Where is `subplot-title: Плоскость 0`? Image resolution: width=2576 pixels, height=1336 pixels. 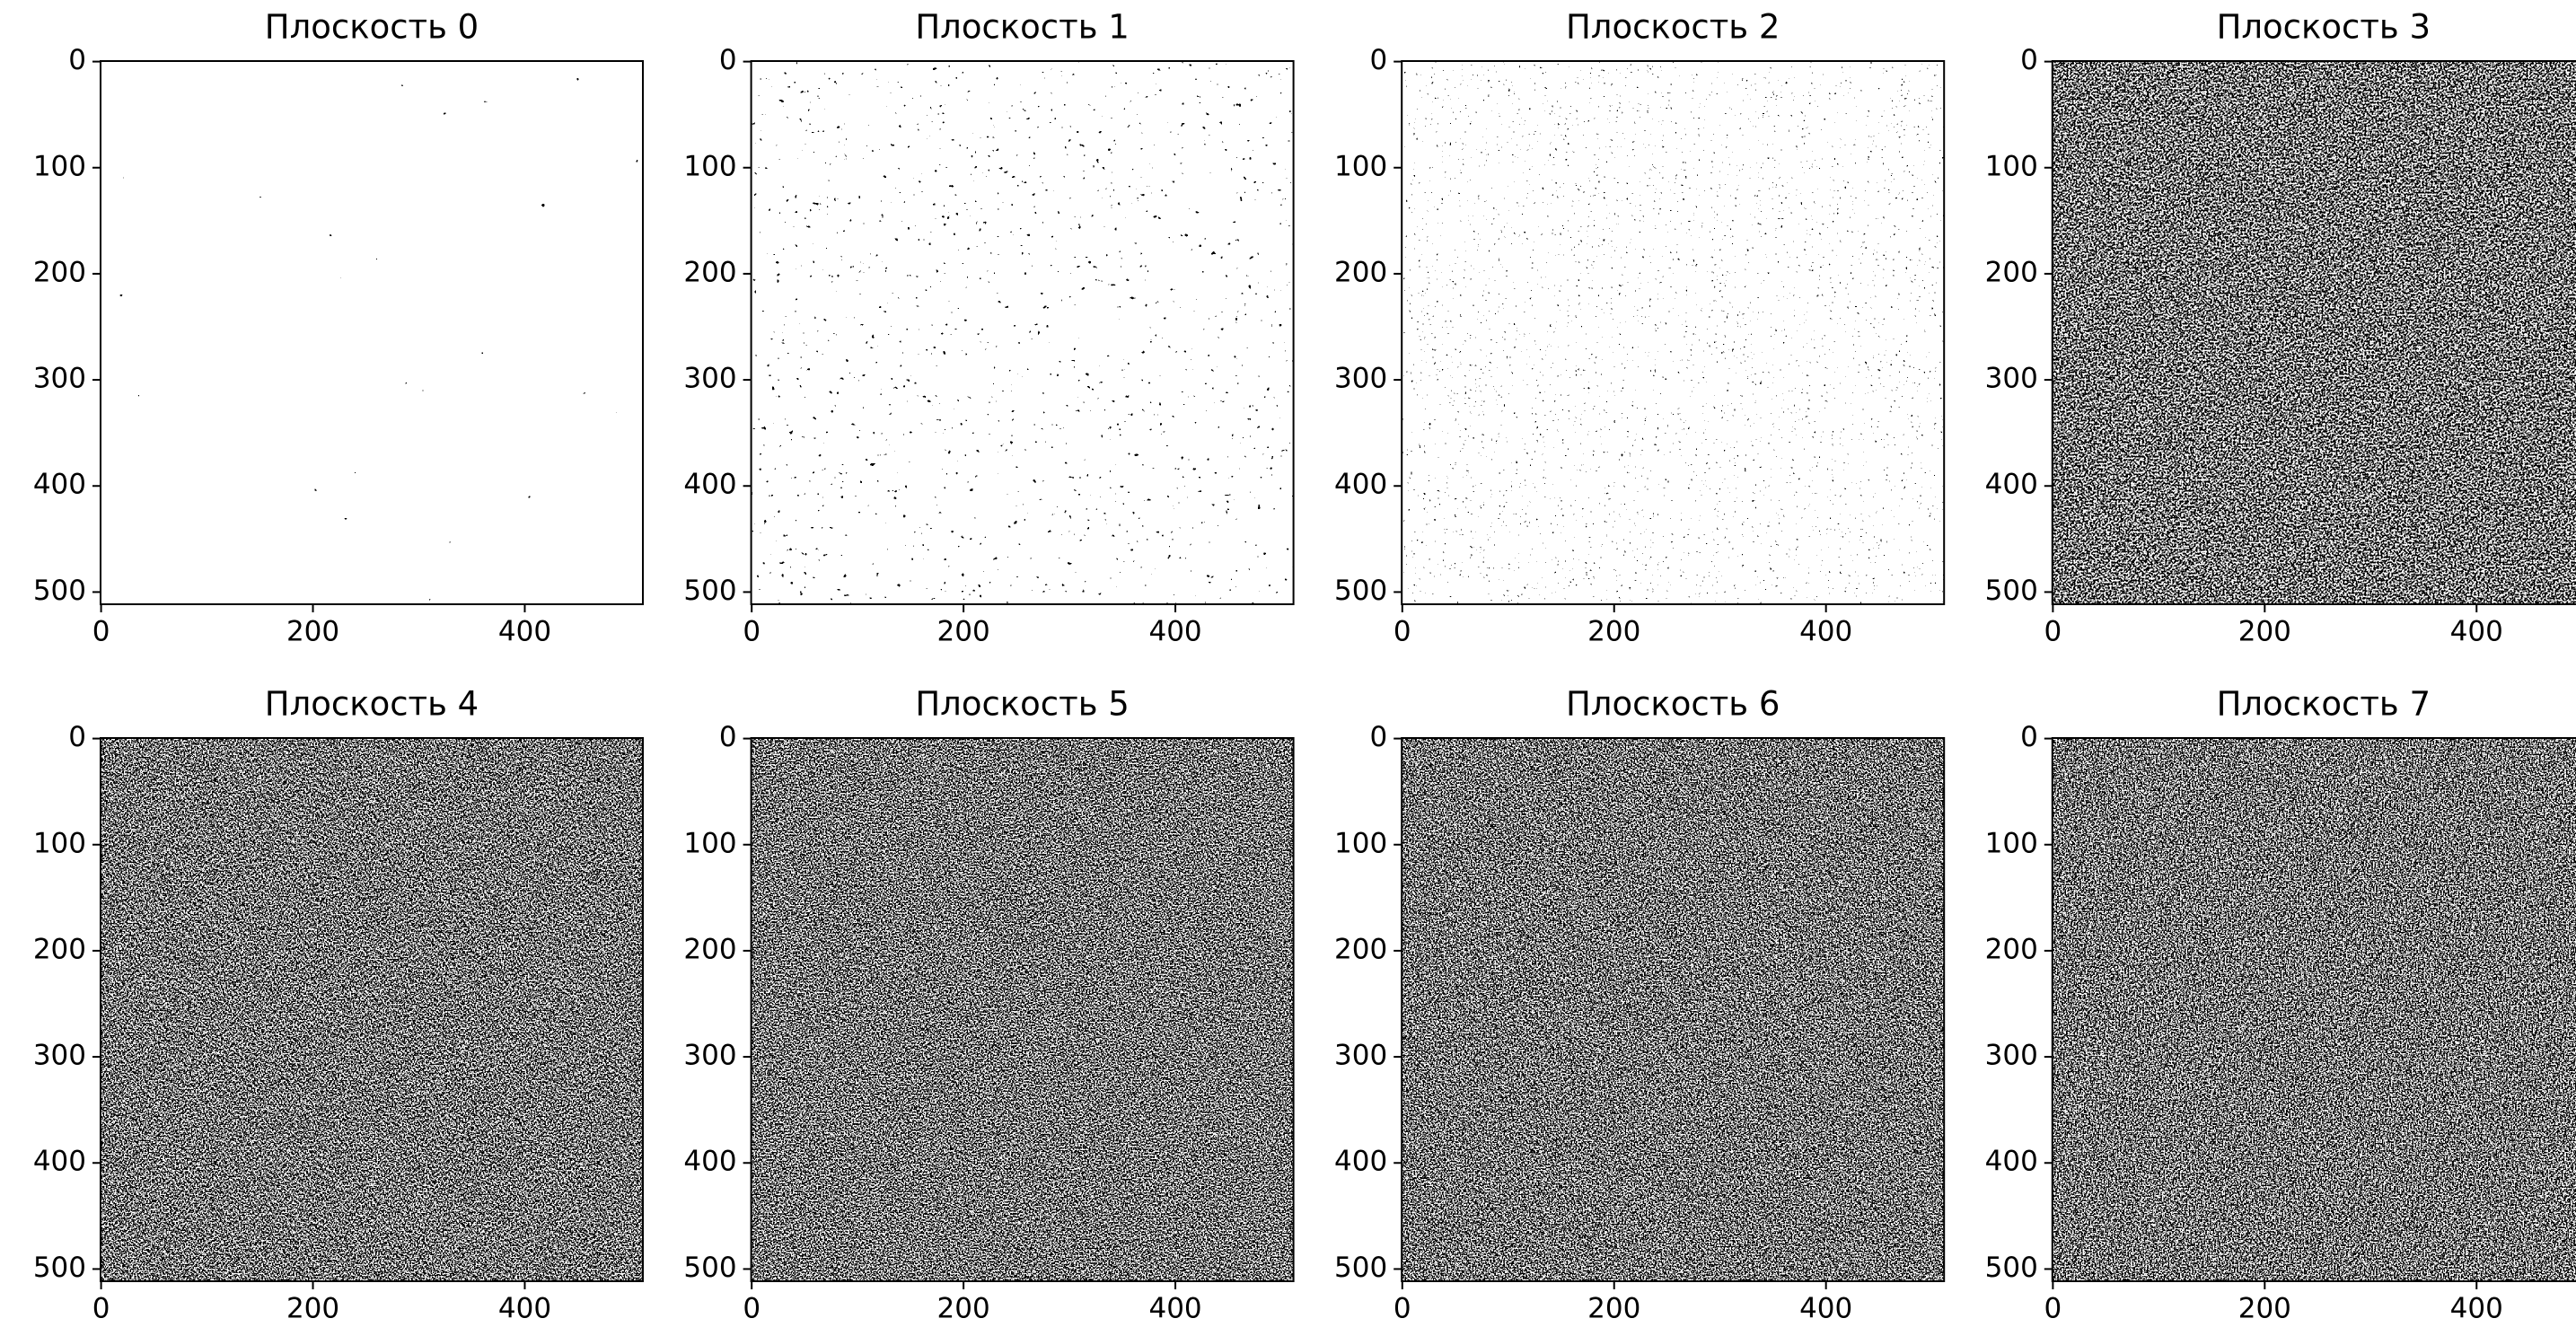 subplot-title: Плоскость 0 is located at coordinates (372, 27).